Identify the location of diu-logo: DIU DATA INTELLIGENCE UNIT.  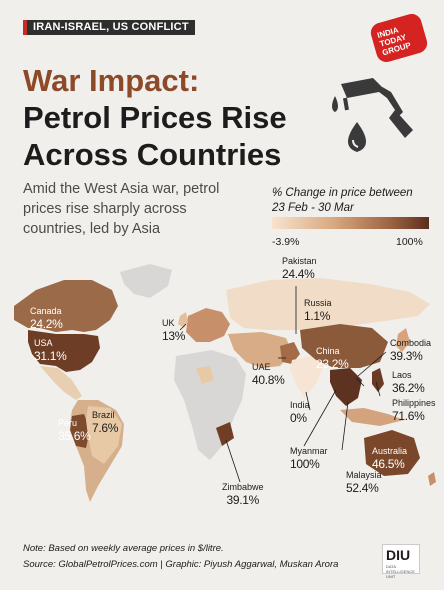
(401, 561).